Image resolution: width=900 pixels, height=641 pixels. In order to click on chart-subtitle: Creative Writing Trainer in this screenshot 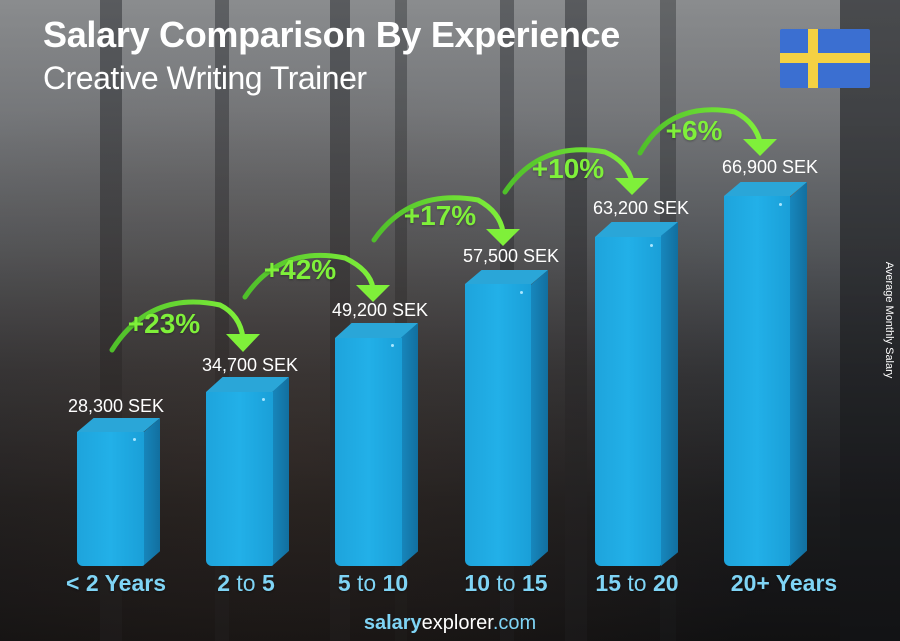, I will do `click(205, 78)`.